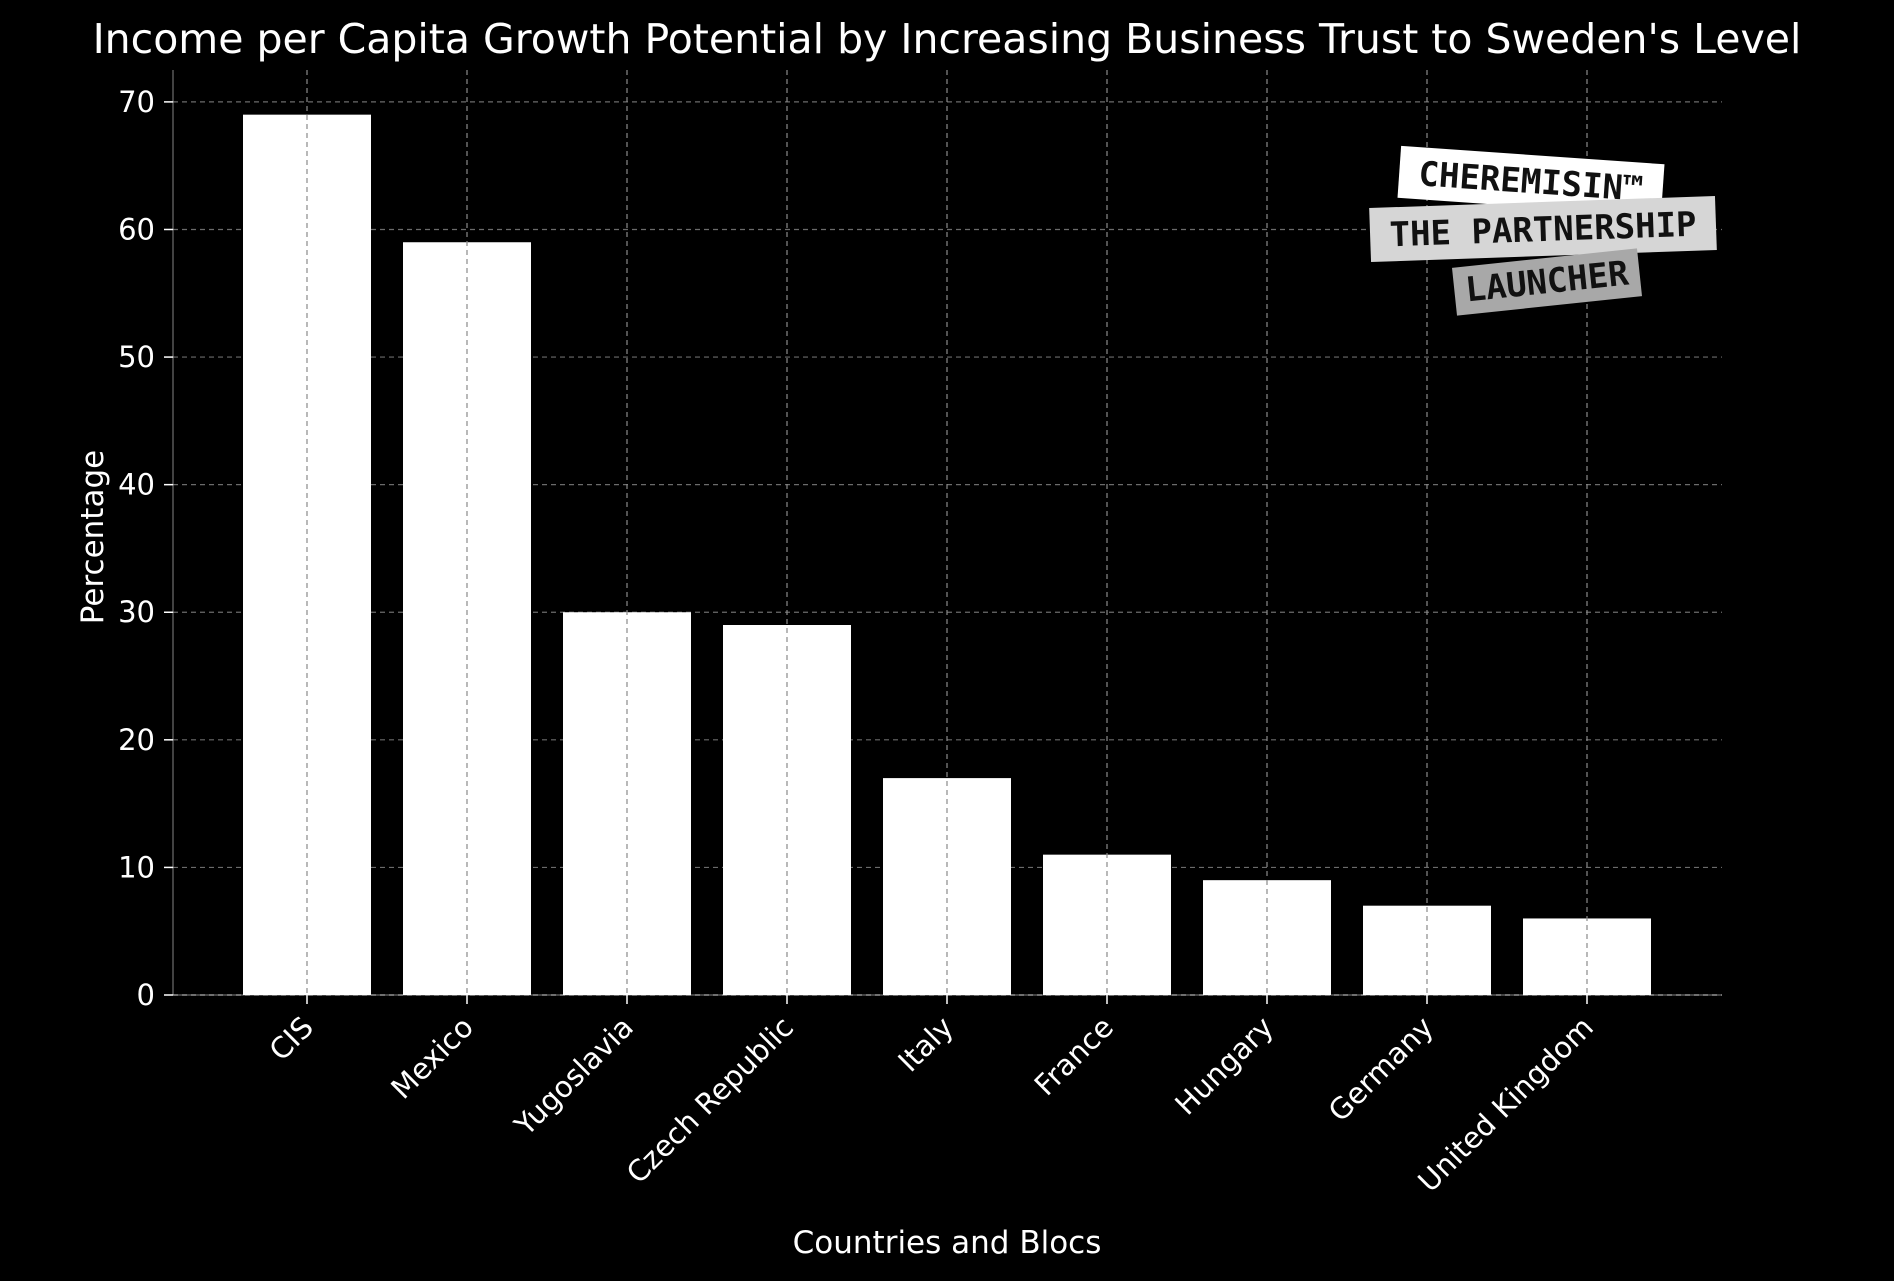 Image resolution: width=1894 pixels, height=1281 pixels. What do you see at coordinates (136, 548) in the screenshot?
I see `y-tick-labels: 0 10 20 30 40 50 60 70` at bounding box center [136, 548].